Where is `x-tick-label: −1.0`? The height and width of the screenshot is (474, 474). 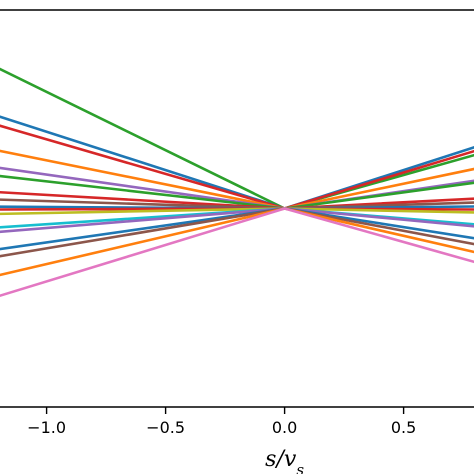 x-tick-label: −1.0 is located at coordinates (46, 427).